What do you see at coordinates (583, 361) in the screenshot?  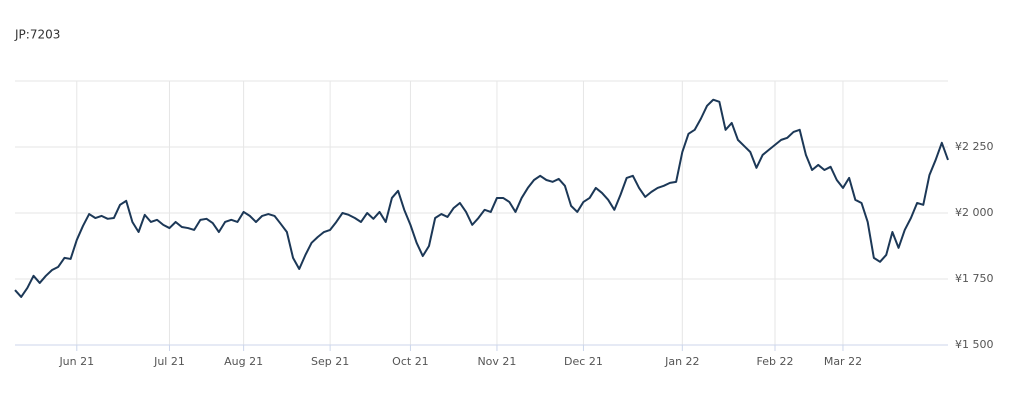 I see `x-tick-label: Dec 21` at bounding box center [583, 361].